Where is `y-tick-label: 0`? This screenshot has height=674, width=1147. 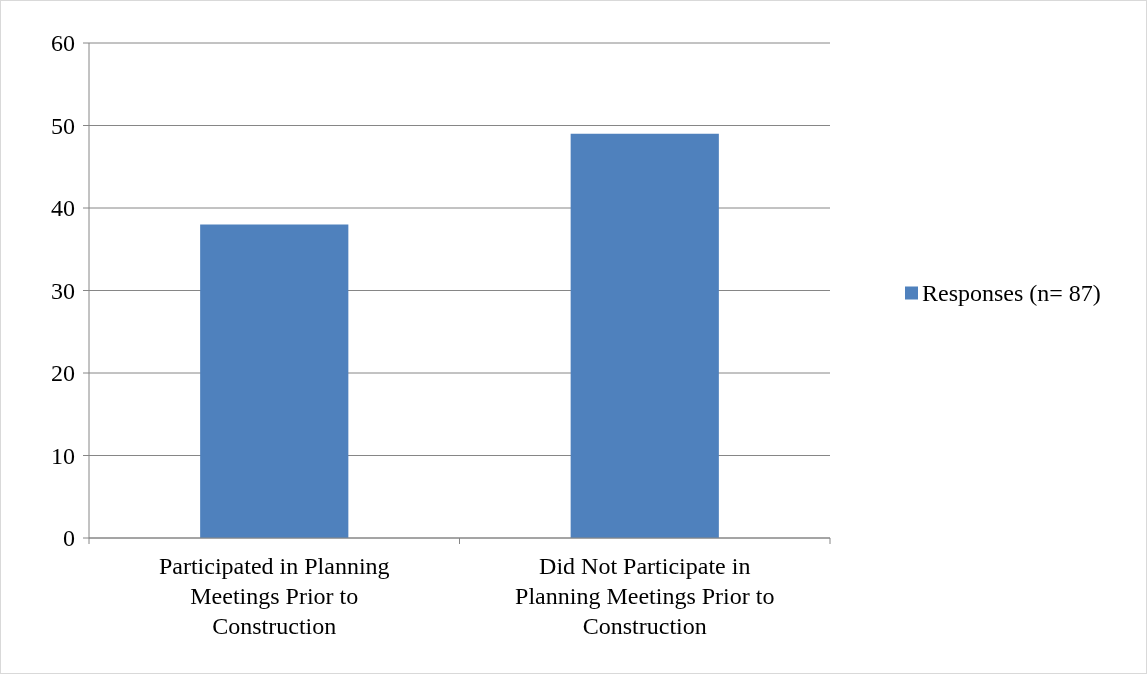
y-tick-label: 0 is located at coordinates (69, 538).